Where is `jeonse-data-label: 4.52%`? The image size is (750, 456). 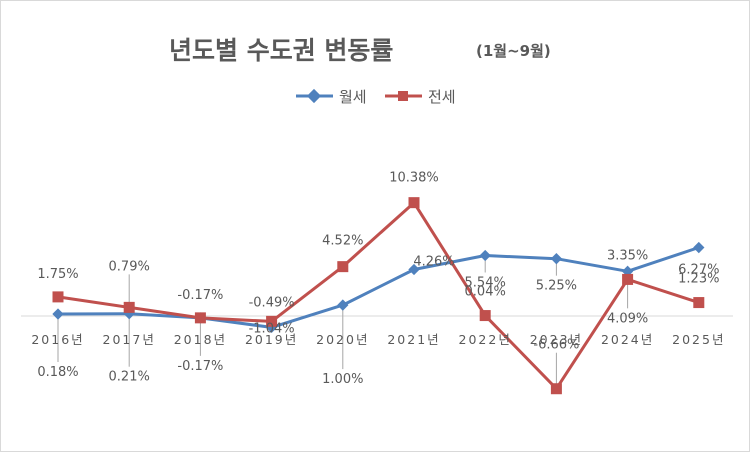 jeonse-data-label: 4.52% is located at coordinates (342, 241).